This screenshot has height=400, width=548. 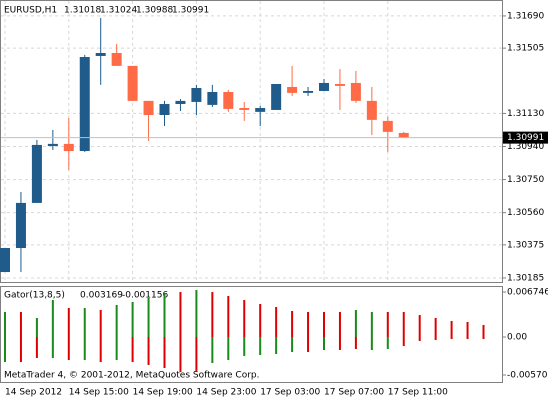 I want to click on x-tick-label: 17 Sep 11:00, so click(x=418, y=393).